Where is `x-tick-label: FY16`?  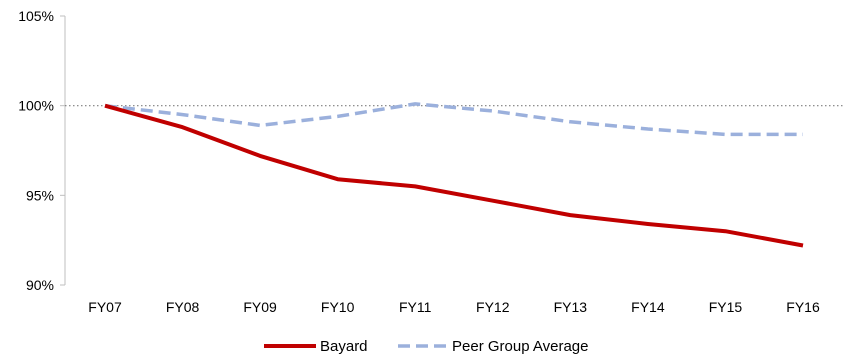
x-tick-label: FY16 is located at coordinates (803, 307).